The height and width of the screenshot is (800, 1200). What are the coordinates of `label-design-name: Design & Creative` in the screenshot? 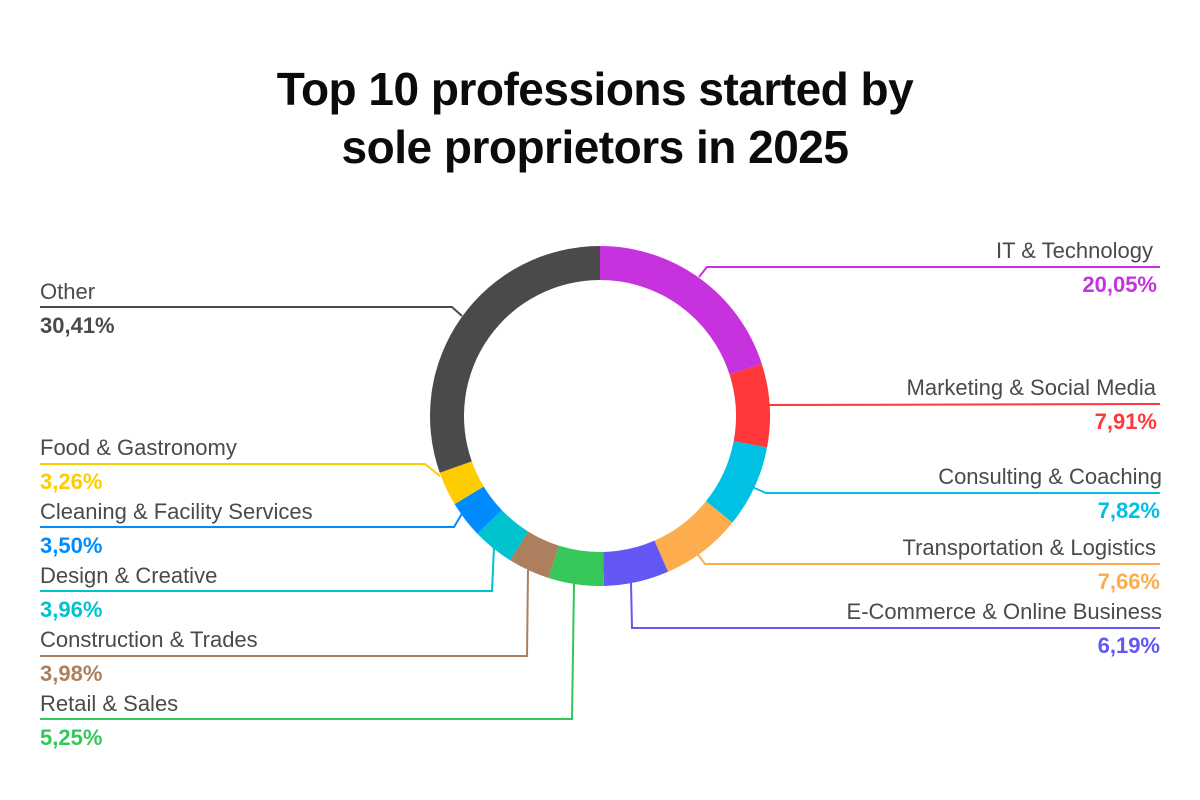 It's located at (129, 575).